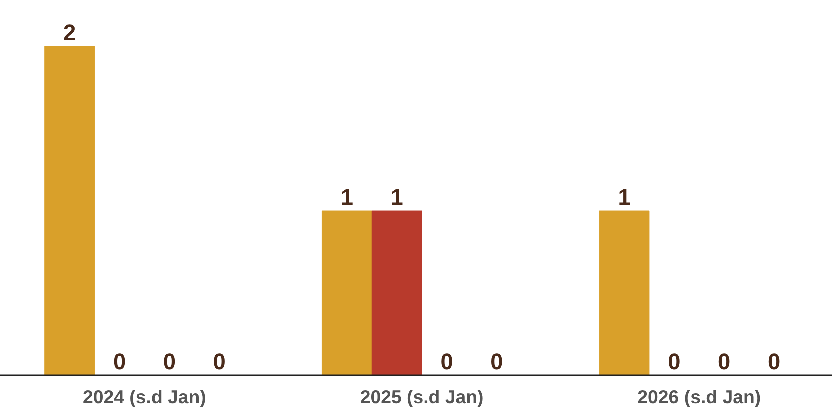  Describe the element at coordinates (144, 397) in the screenshot. I see `x-tick-label: 2024 (s.d Jan)` at that location.